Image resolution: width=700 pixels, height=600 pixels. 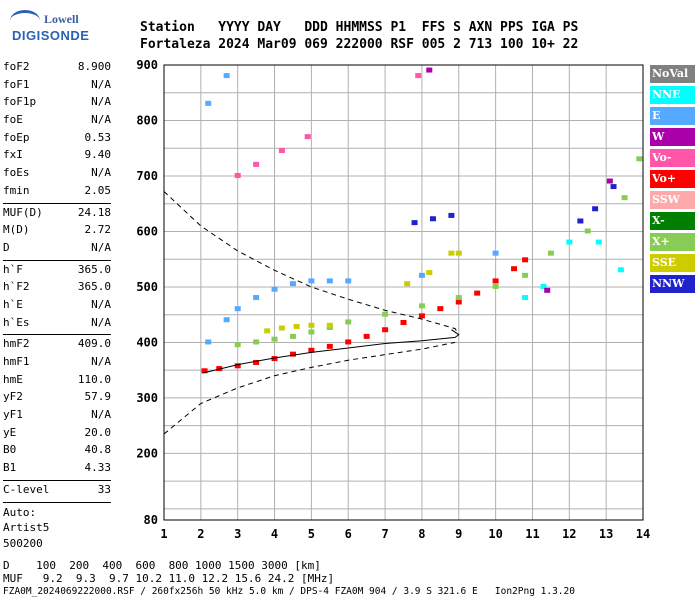 What do you see at coordinates (57, 335) in the screenshot?
I see `divider` at bounding box center [57, 335].